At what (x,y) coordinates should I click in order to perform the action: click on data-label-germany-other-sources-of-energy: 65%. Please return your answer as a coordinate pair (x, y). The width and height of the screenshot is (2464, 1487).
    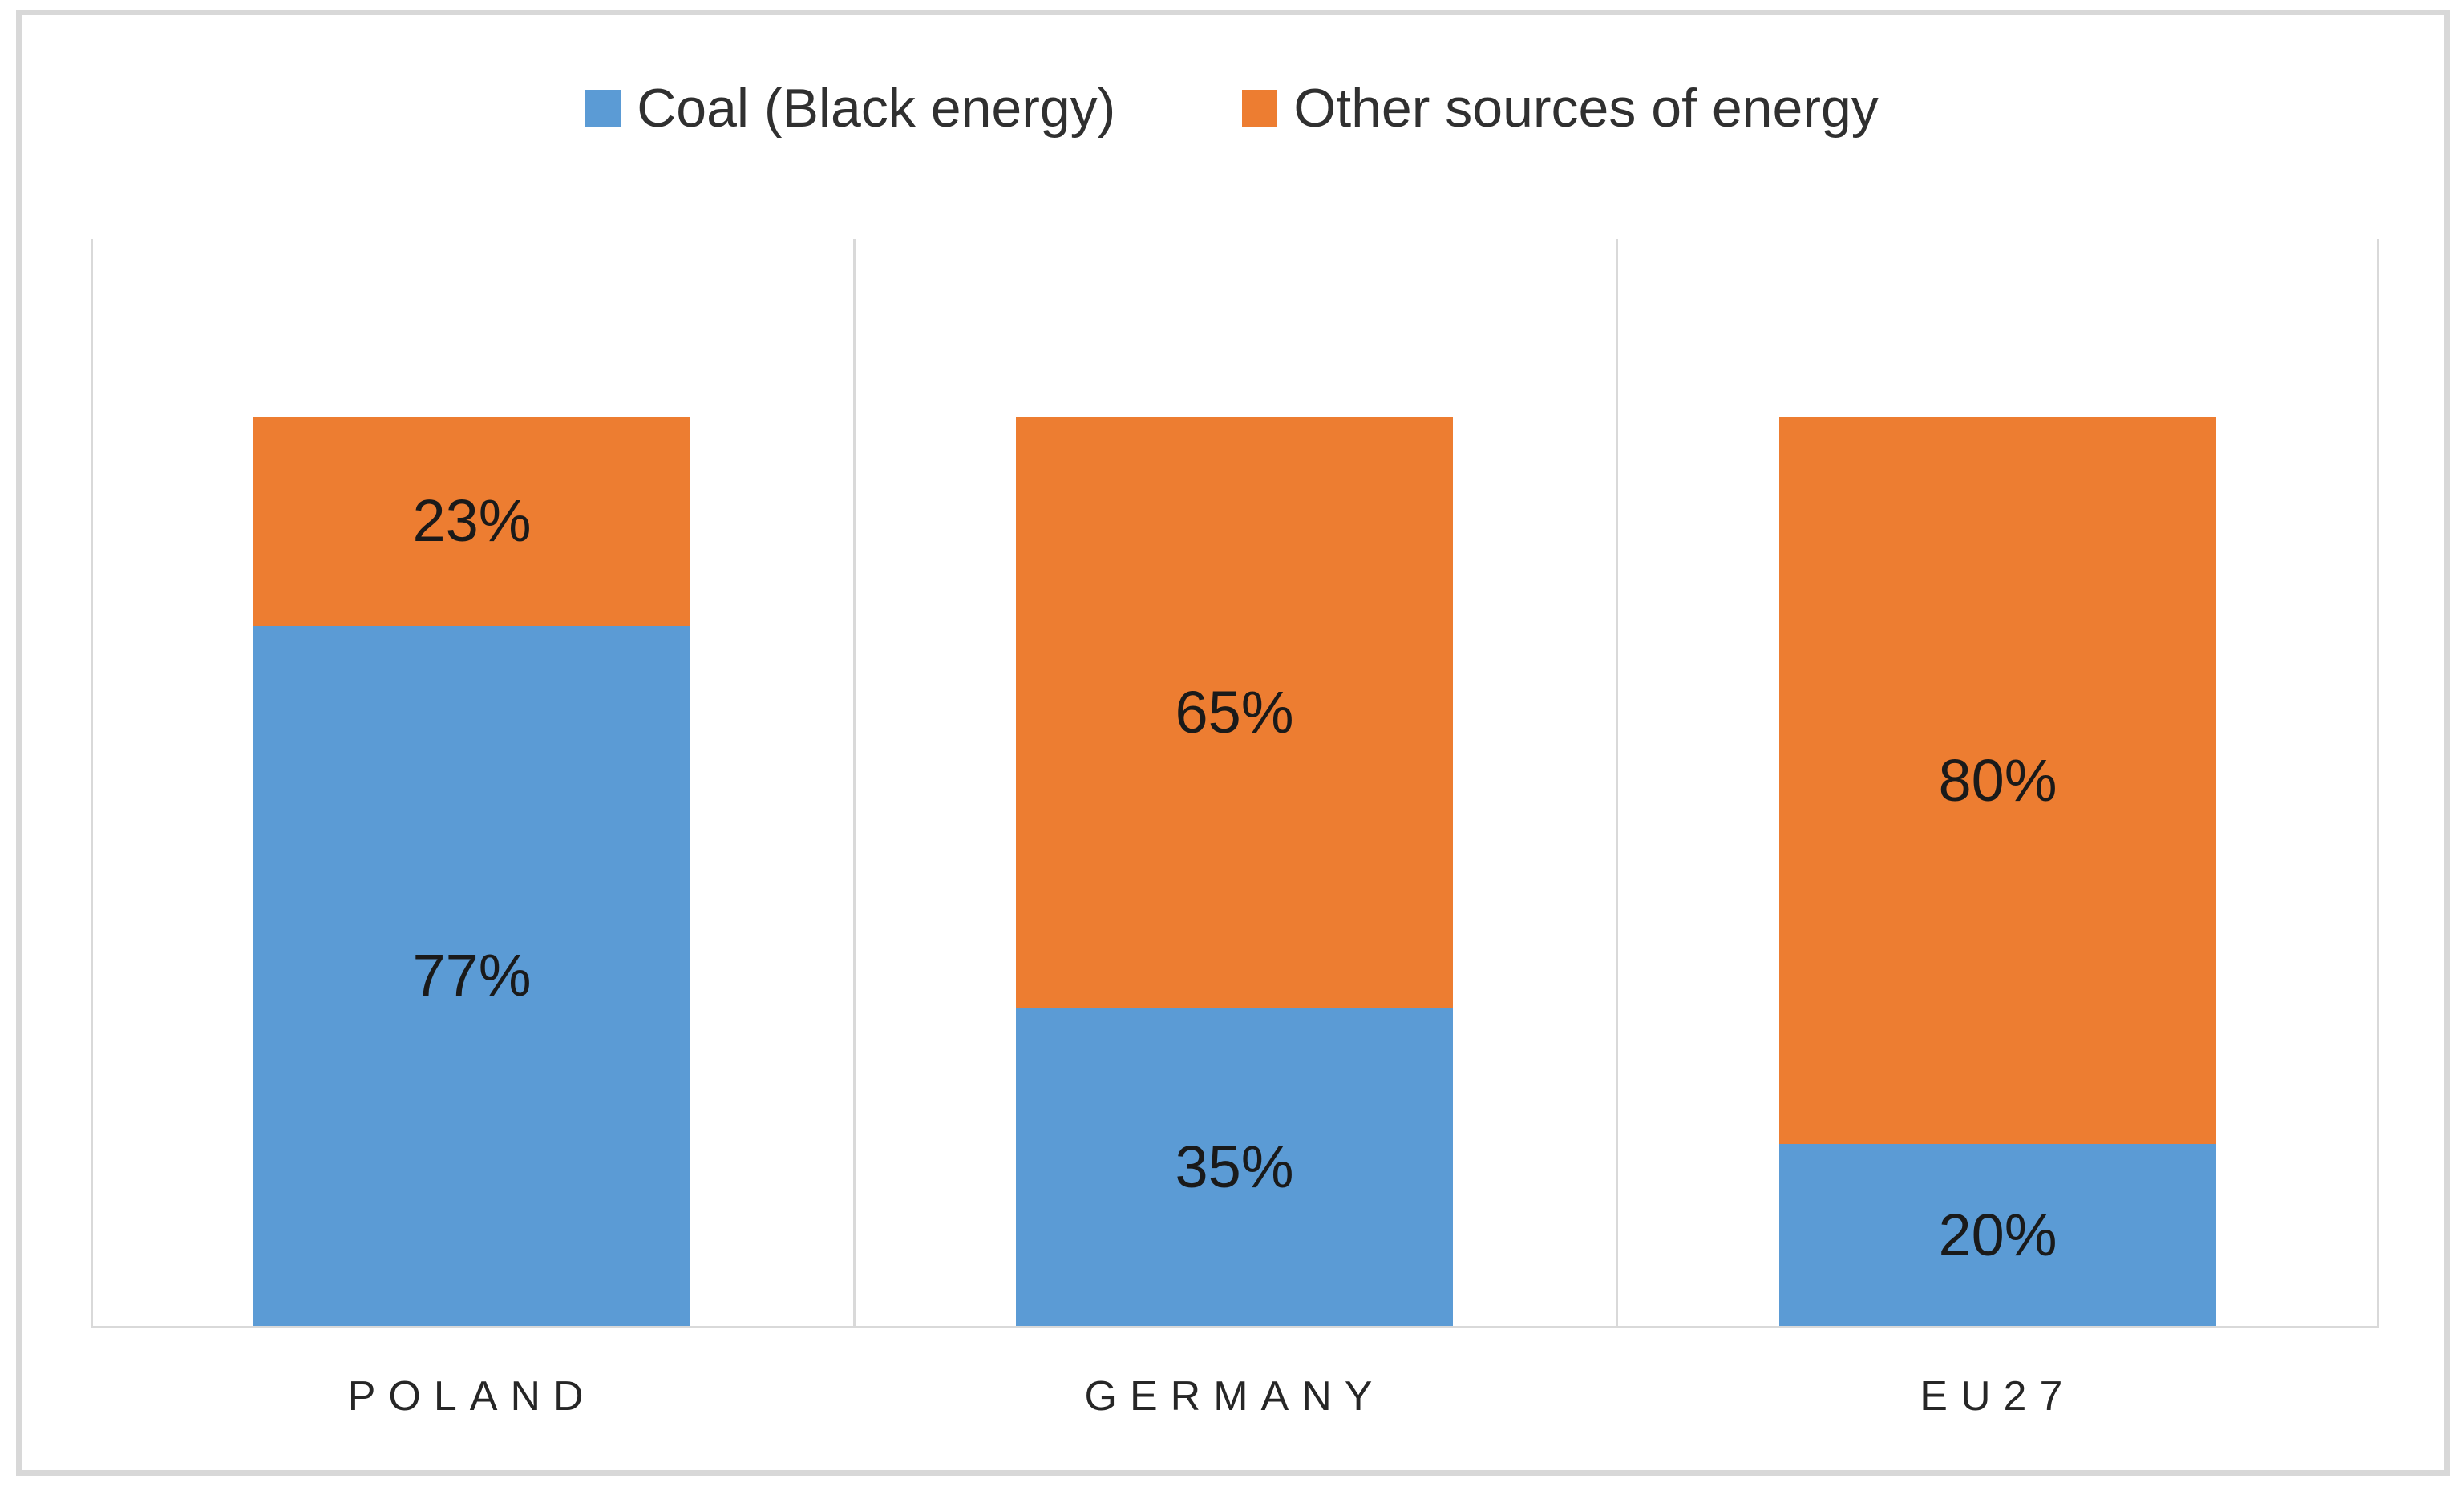
    Looking at the image, I should click on (1234, 712).